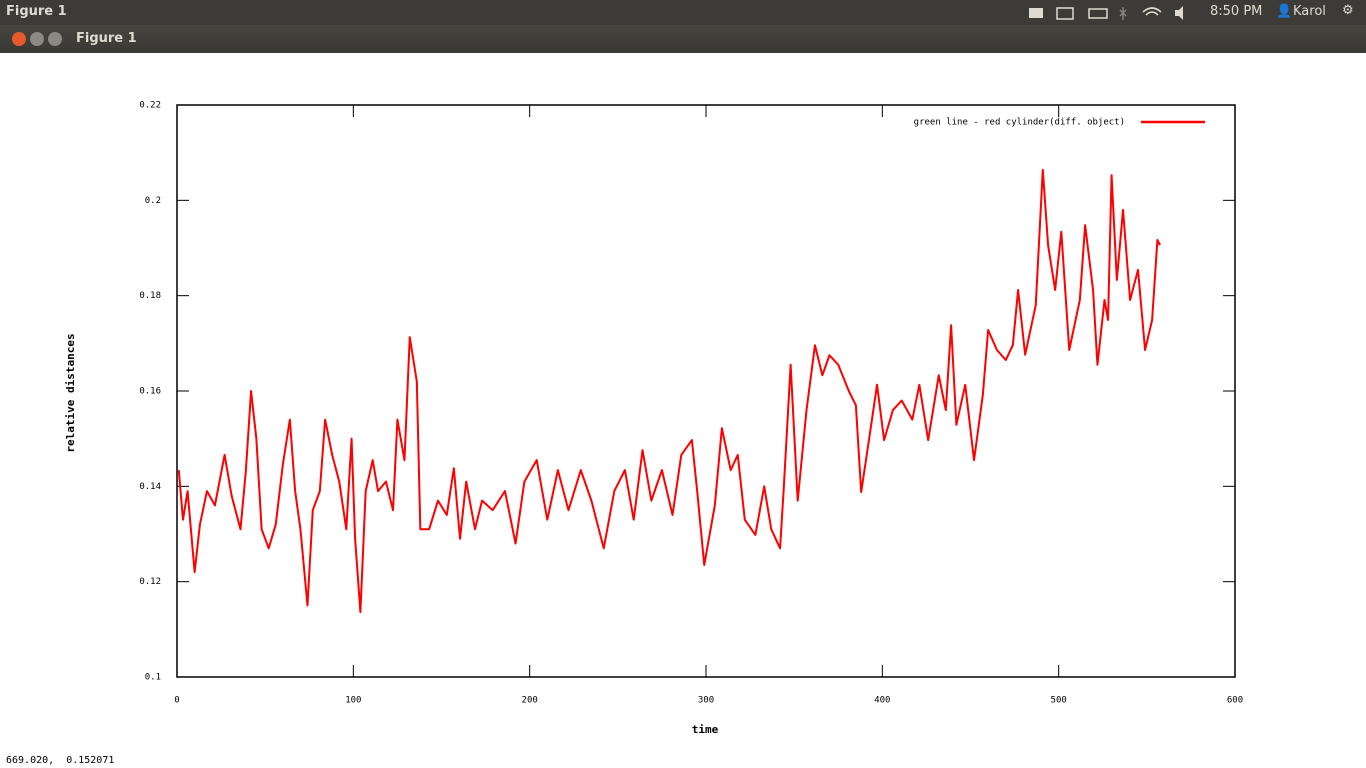 This screenshot has height=768, width=1366. What do you see at coordinates (706, 701) in the screenshot?
I see `x-tick-label: 300` at bounding box center [706, 701].